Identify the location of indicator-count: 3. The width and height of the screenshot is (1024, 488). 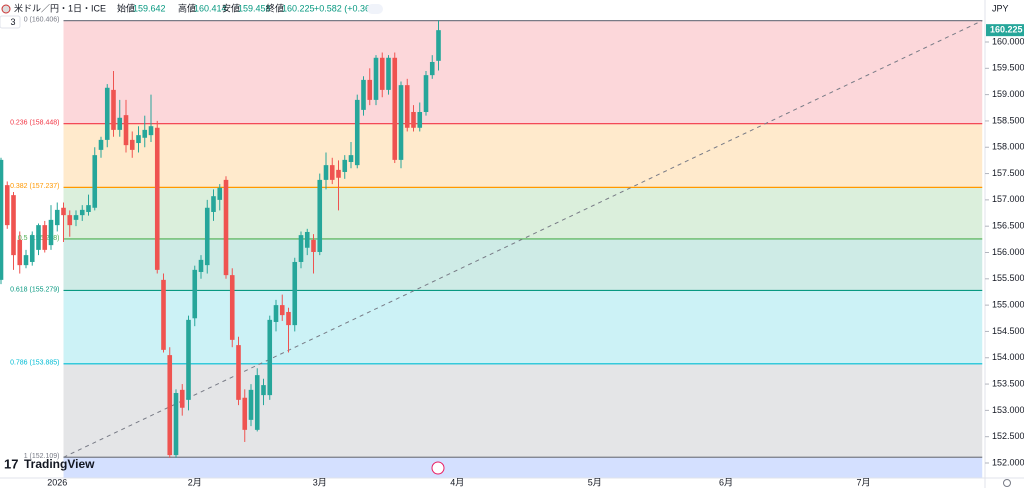
(12, 22).